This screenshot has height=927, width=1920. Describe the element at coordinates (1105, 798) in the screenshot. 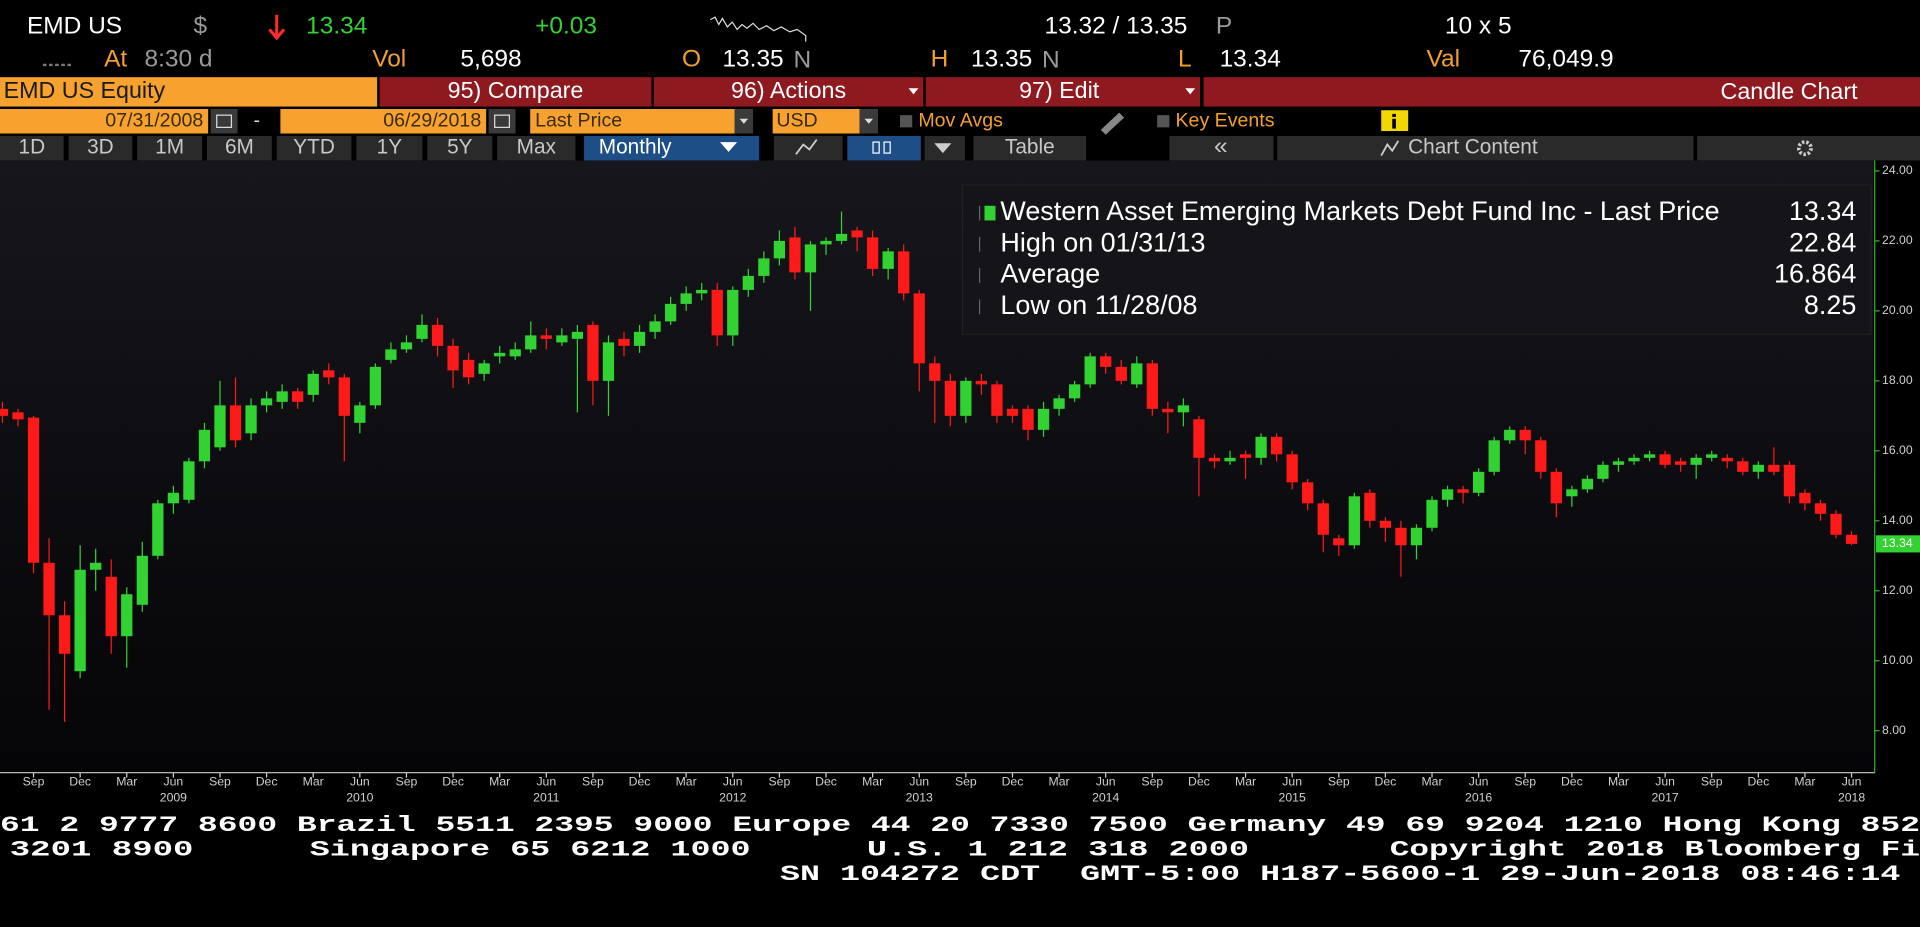

I see `x-year-label: 2014` at that location.